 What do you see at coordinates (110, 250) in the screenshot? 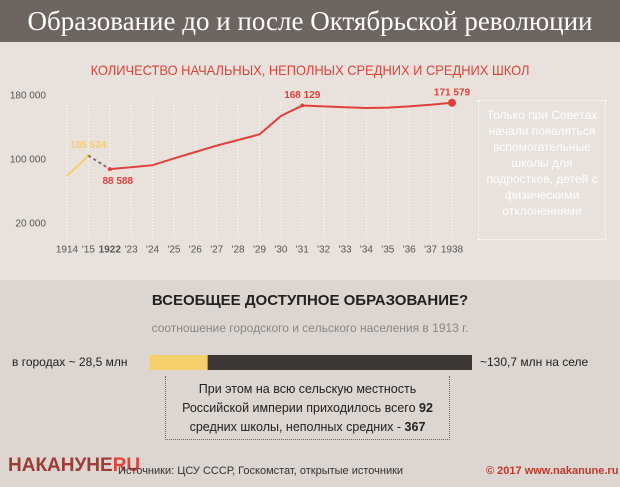
I see `x-tick-label: 1922` at bounding box center [110, 250].